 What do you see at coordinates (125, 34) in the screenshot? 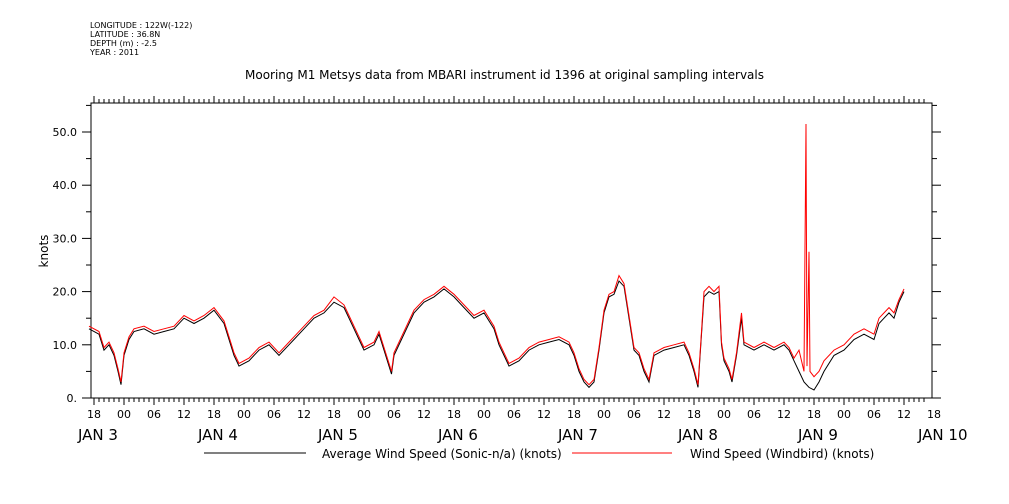
I see `latitude-label: LATITUDE : 36.8N` at bounding box center [125, 34].